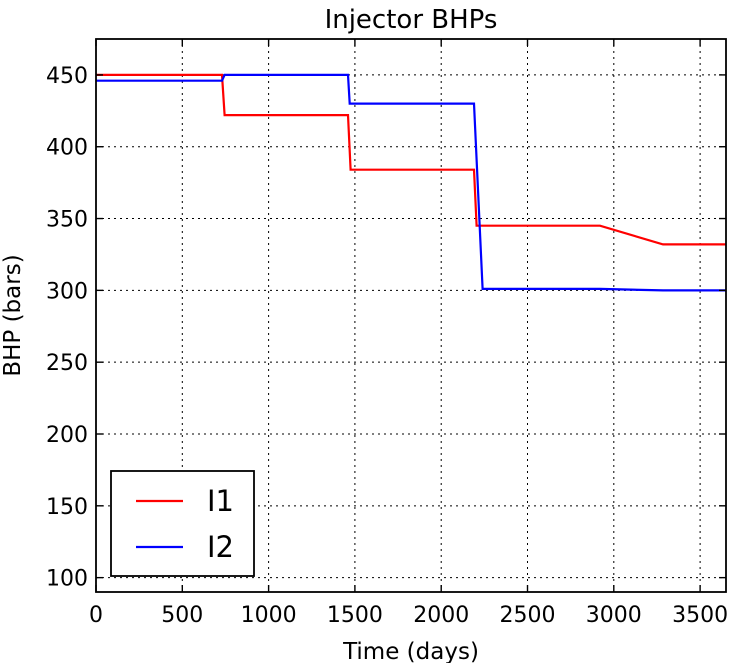 The image size is (747, 663). I want to click on x-tick-label: 2000, so click(441, 615).